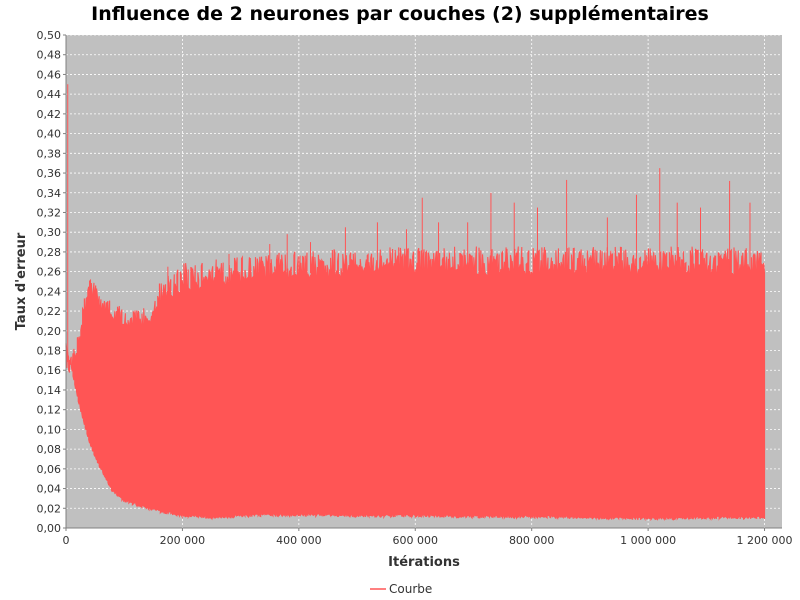 Image resolution: width=800 pixels, height=600 pixels. What do you see at coordinates (49, 331) in the screenshot?
I see `y-tick-label-10: 0,20` at bounding box center [49, 331].